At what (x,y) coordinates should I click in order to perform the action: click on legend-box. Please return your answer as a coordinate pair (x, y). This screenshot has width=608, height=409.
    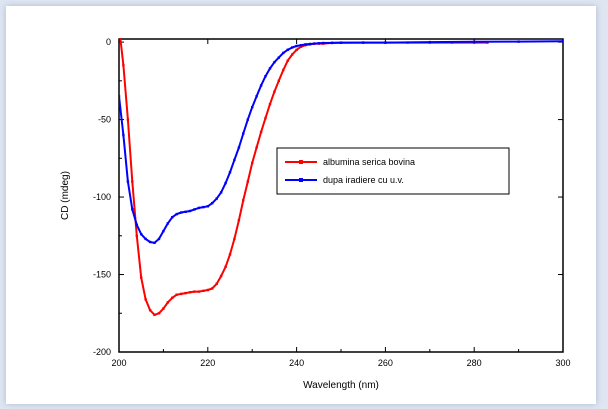
    Looking at the image, I should click on (393, 171).